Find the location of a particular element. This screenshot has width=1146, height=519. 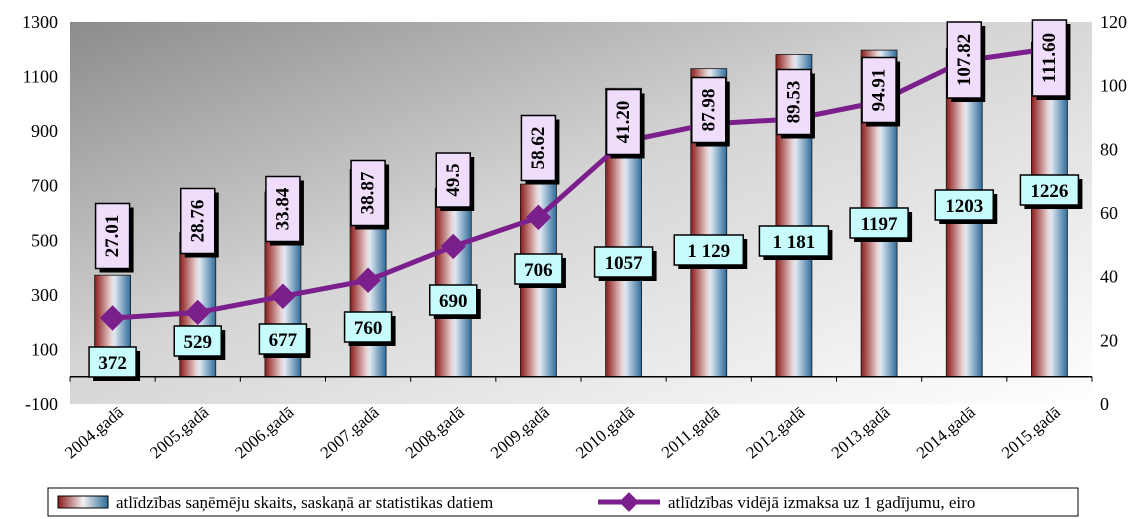

bar-value-label: 372 is located at coordinates (112, 363).